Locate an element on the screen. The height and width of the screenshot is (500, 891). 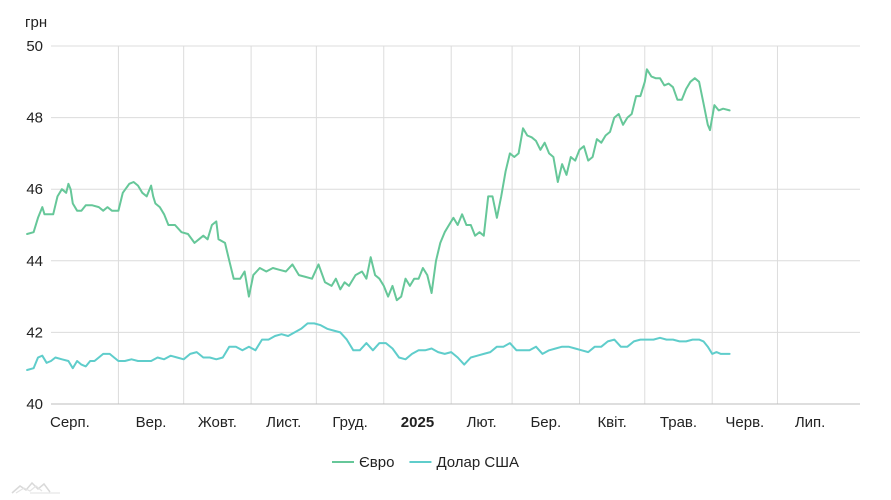
x-tick-label: Серп. is located at coordinates (70, 422).